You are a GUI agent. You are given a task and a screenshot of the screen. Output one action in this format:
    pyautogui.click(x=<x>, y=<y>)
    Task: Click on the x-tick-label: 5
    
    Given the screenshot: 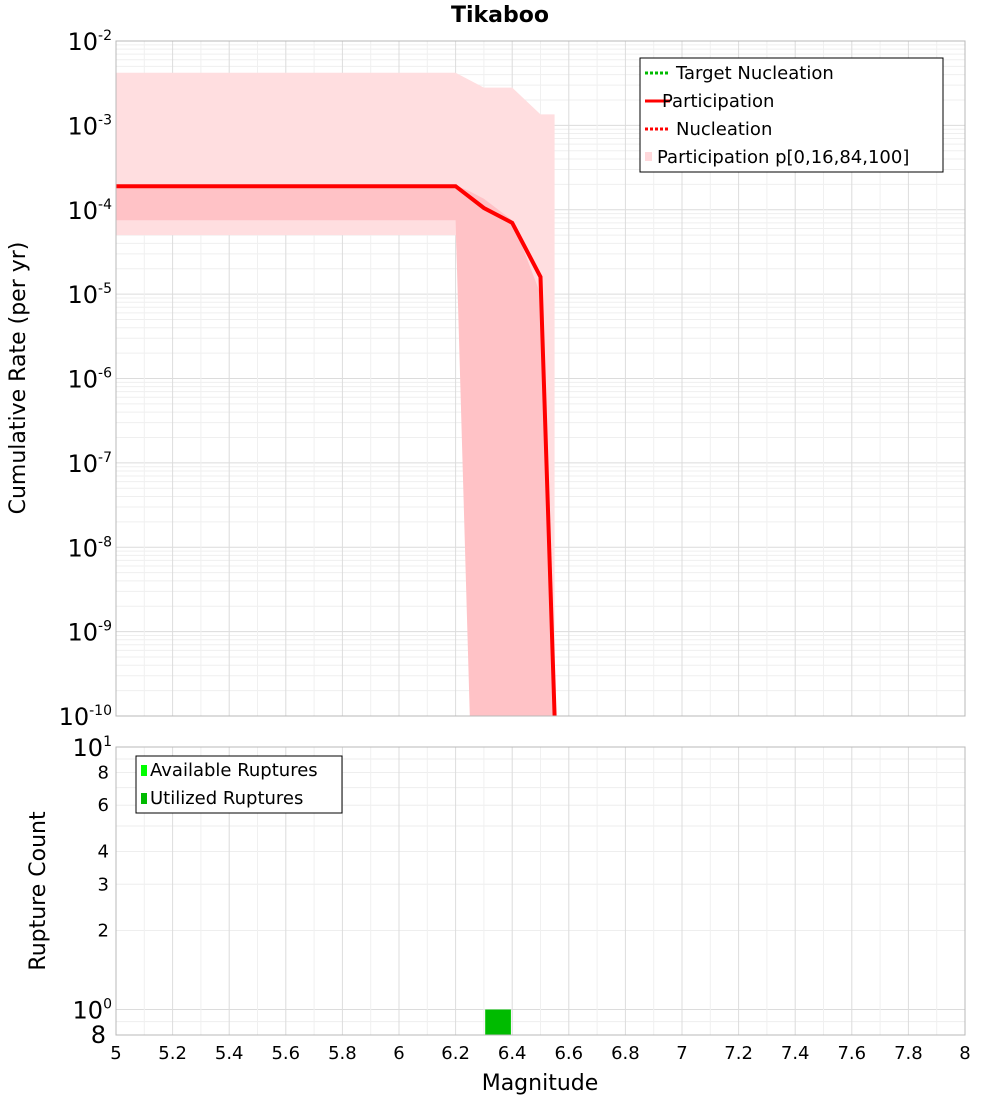 What is the action you would take?
    pyautogui.click(x=115, y=1053)
    